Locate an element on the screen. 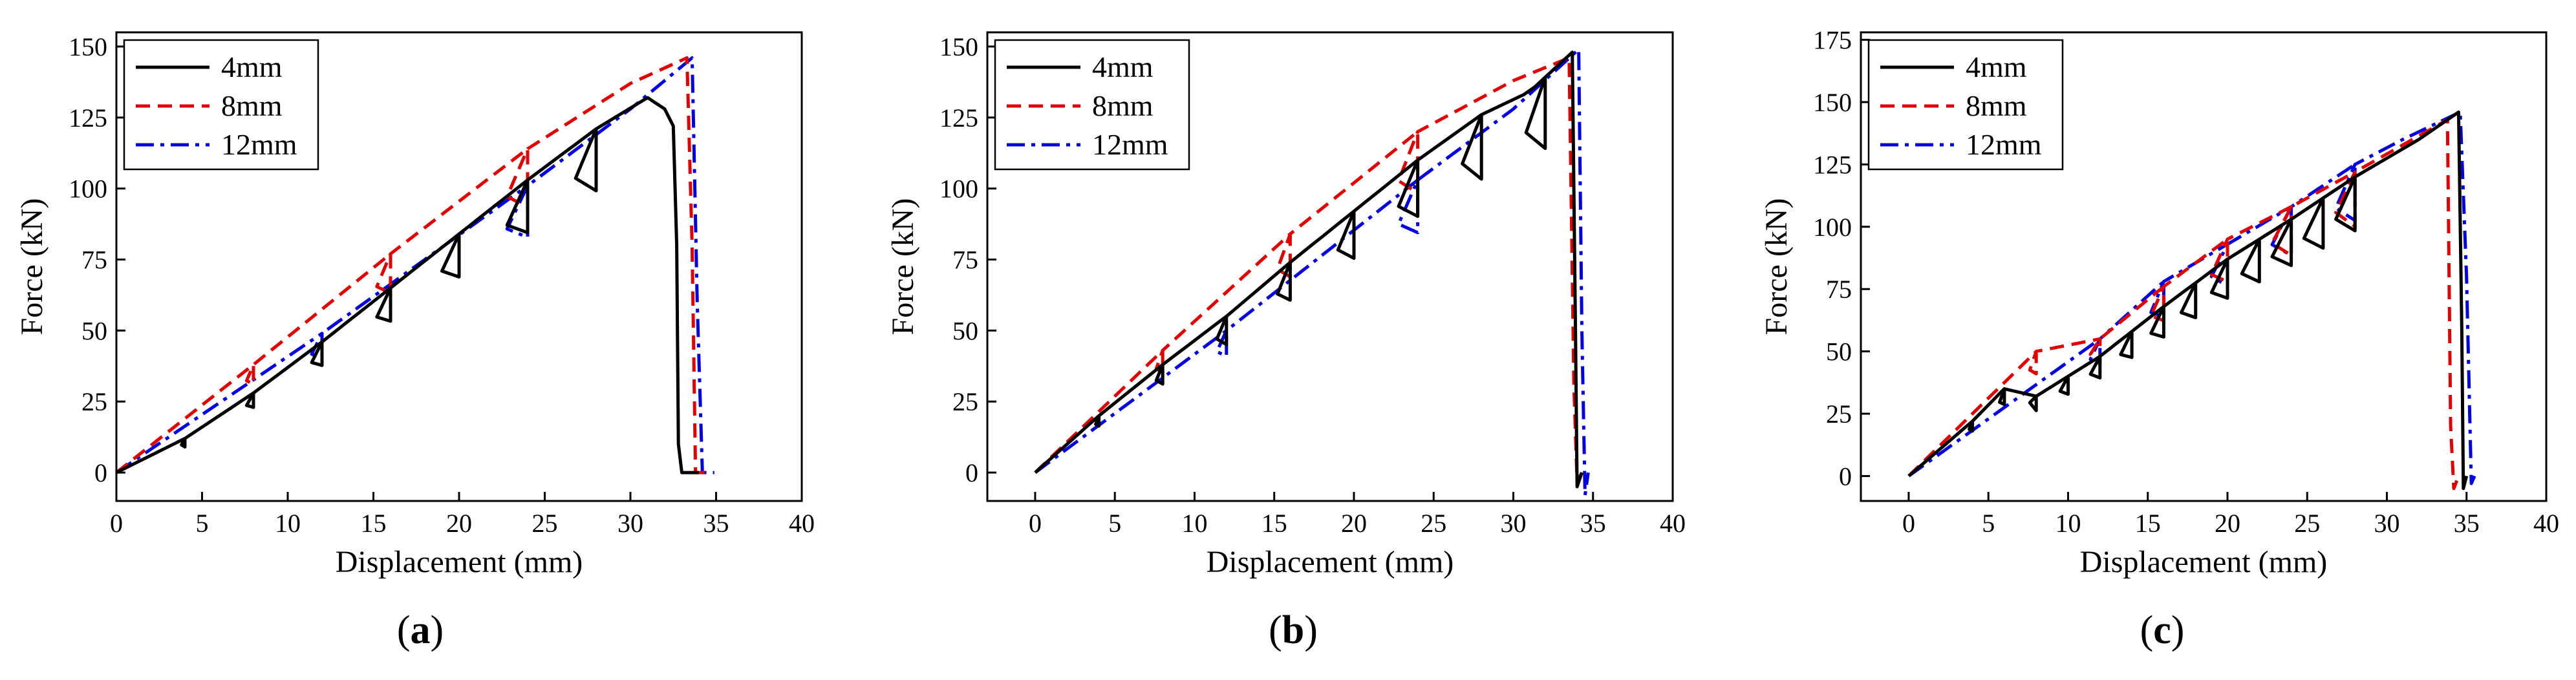 Image resolution: width=2576 pixels, height=680 pixels. panel-caption: (c) is located at coordinates (2162, 630).